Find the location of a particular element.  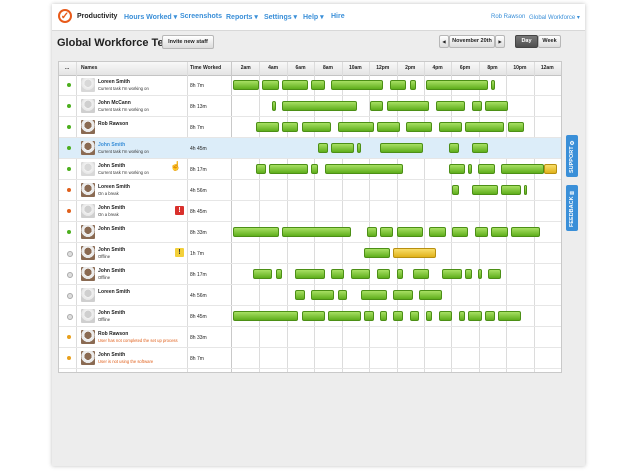

nav-screenshots: Screenshots is located at coordinates (201, 16).